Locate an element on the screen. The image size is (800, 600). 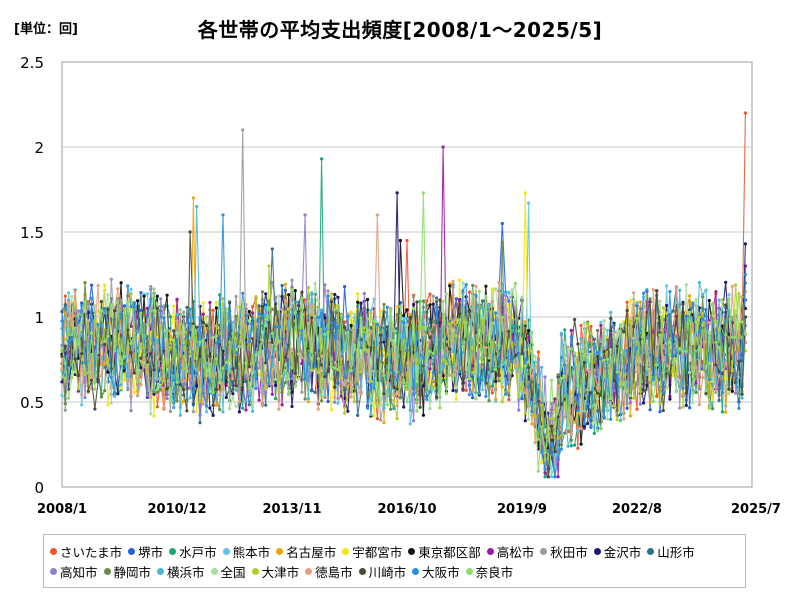
legend-label: 川崎市 is located at coordinates (387, 572).